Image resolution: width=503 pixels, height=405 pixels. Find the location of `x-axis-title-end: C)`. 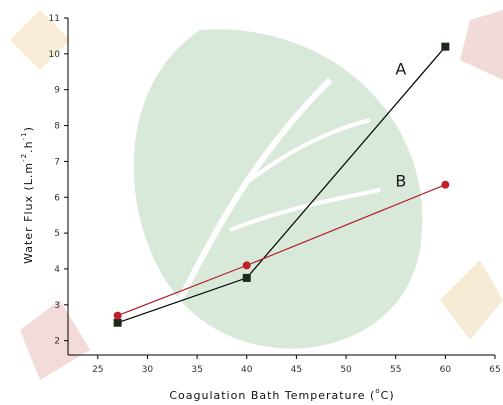

x-axis-title-end: C) is located at coordinates (388, 395).